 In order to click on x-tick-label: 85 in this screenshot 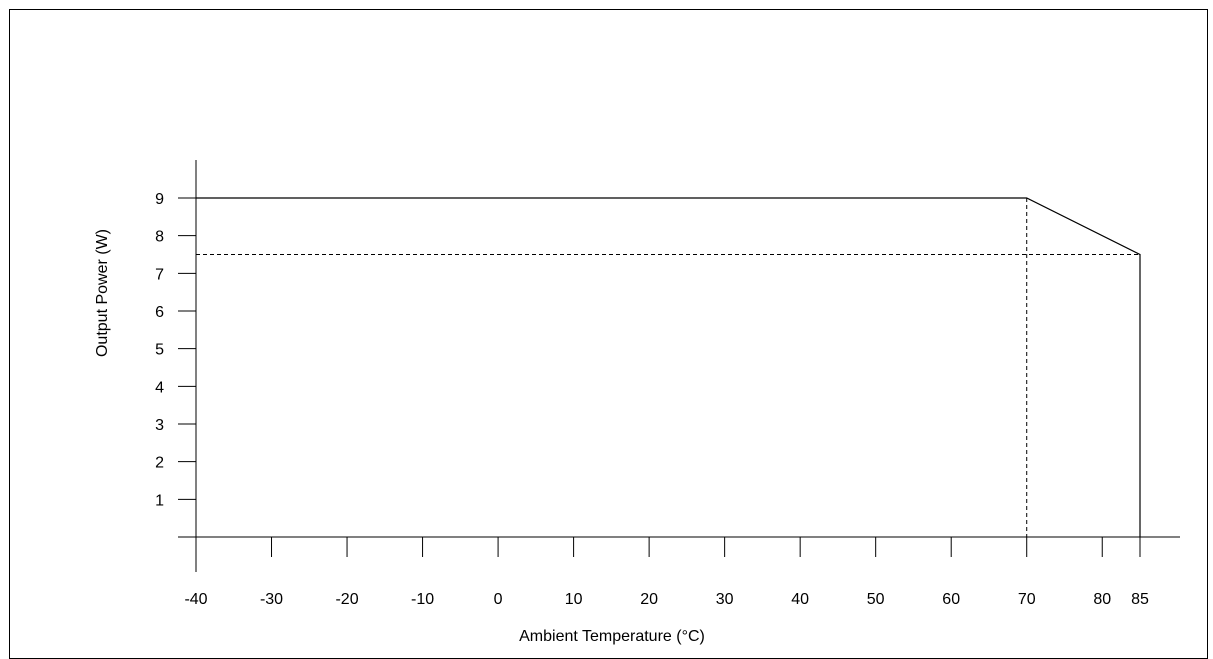, I will do `click(1140, 599)`.